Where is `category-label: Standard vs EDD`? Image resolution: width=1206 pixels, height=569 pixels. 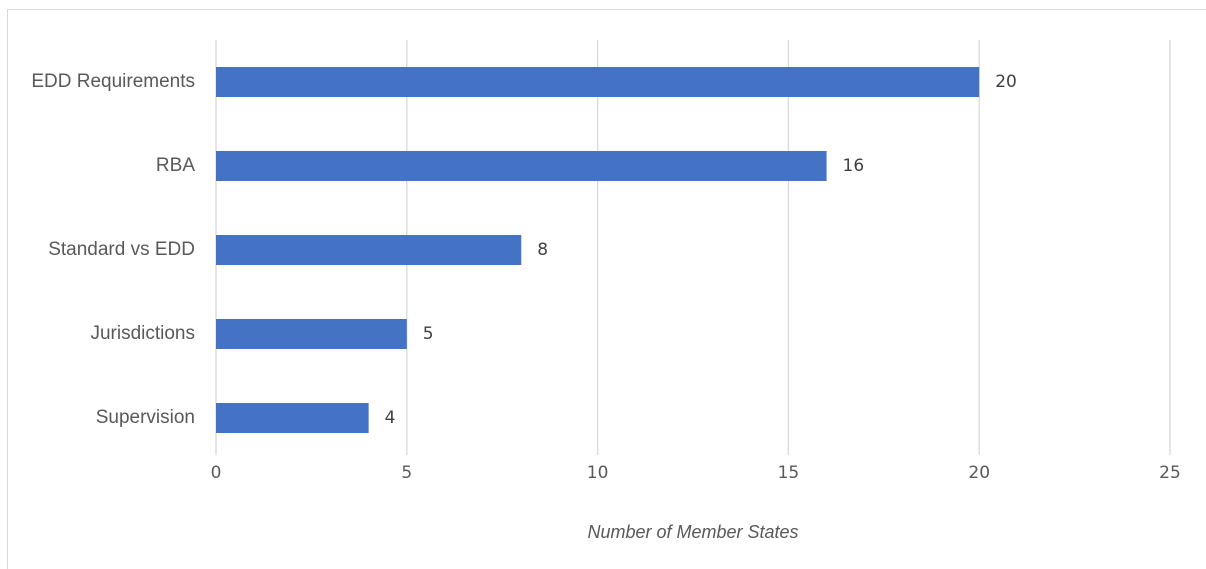 category-label: Standard vs EDD is located at coordinates (121, 249).